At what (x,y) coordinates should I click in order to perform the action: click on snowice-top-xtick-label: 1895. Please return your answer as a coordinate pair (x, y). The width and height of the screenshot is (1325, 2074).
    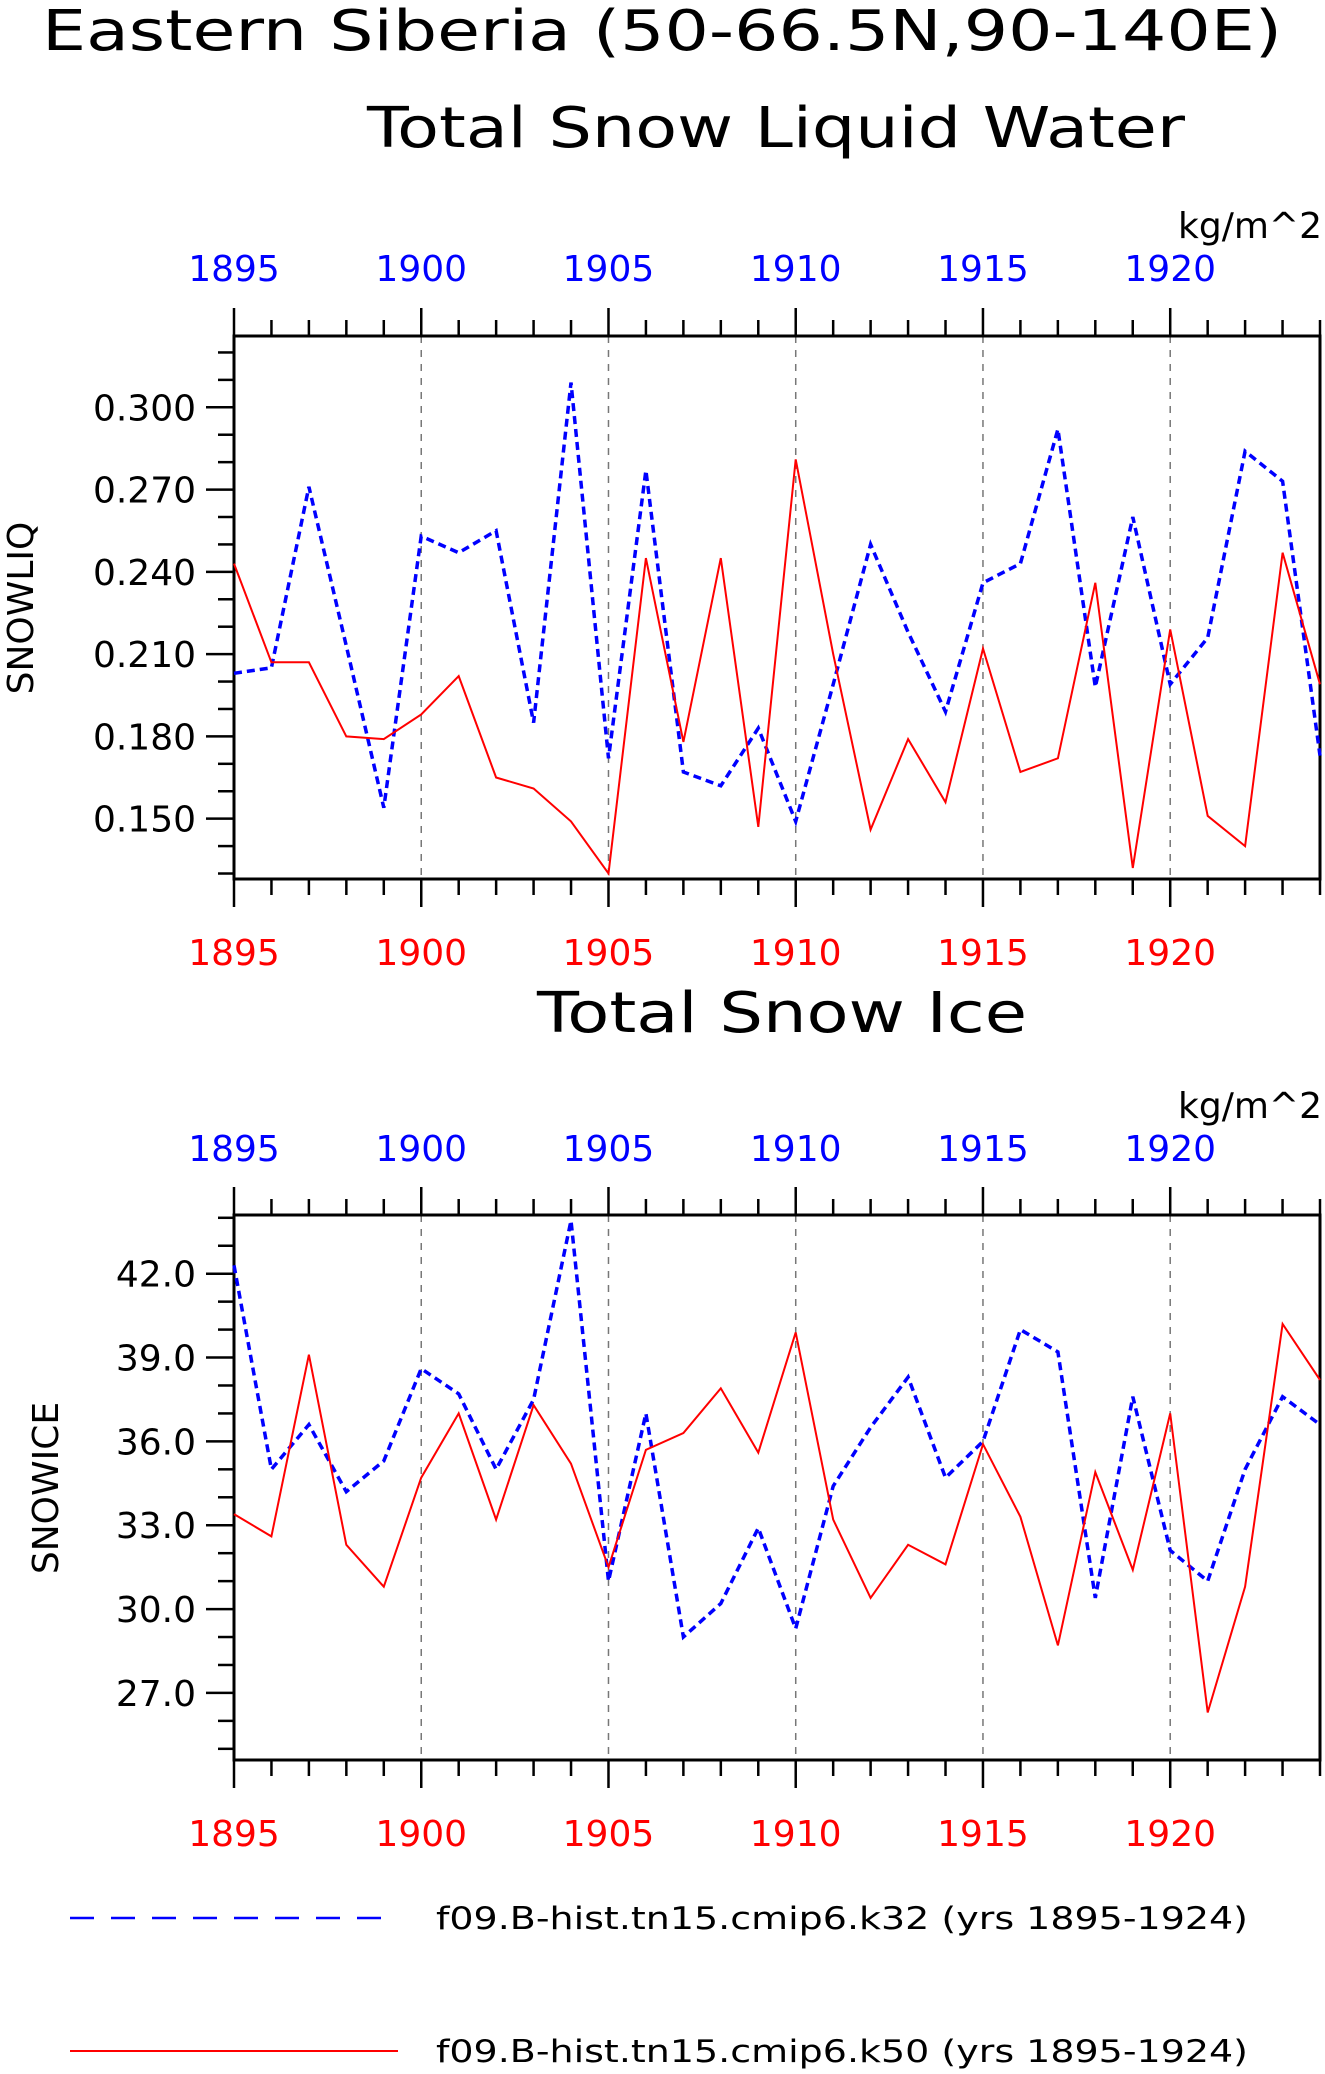
    Looking at the image, I should click on (234, 1149).